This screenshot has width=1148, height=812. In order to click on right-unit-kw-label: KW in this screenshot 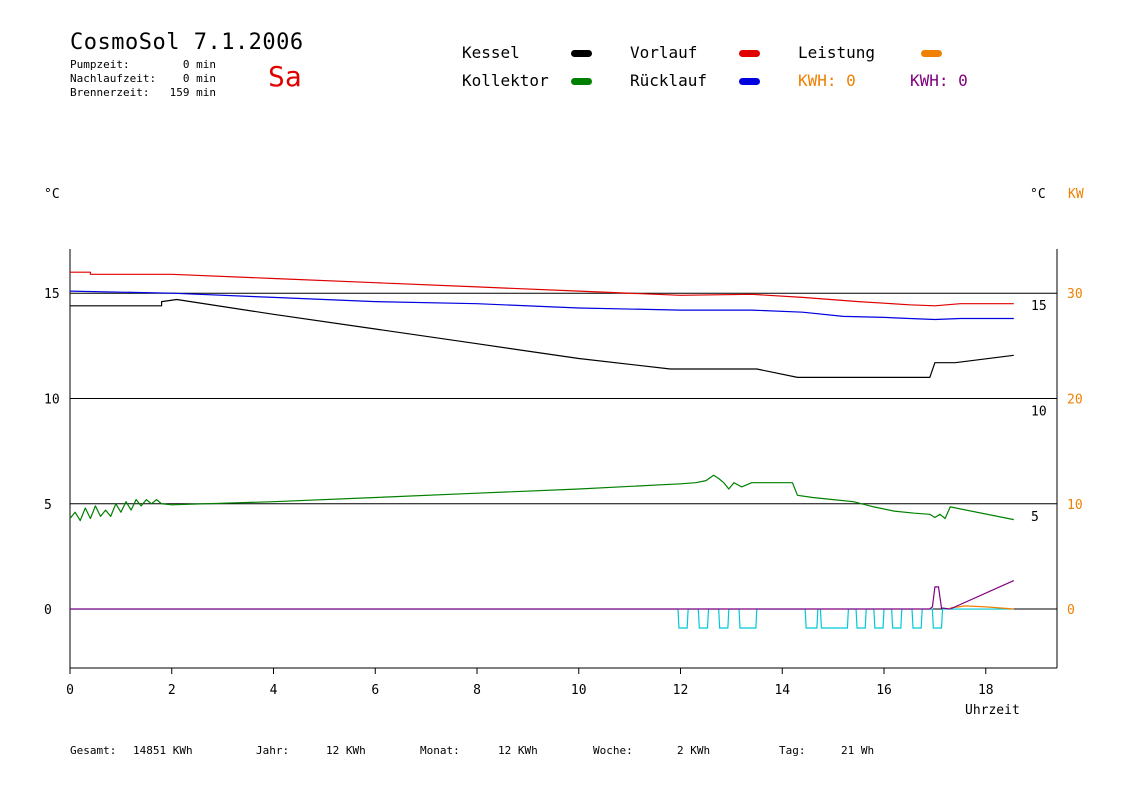, I will do `click(1076, 194)`.